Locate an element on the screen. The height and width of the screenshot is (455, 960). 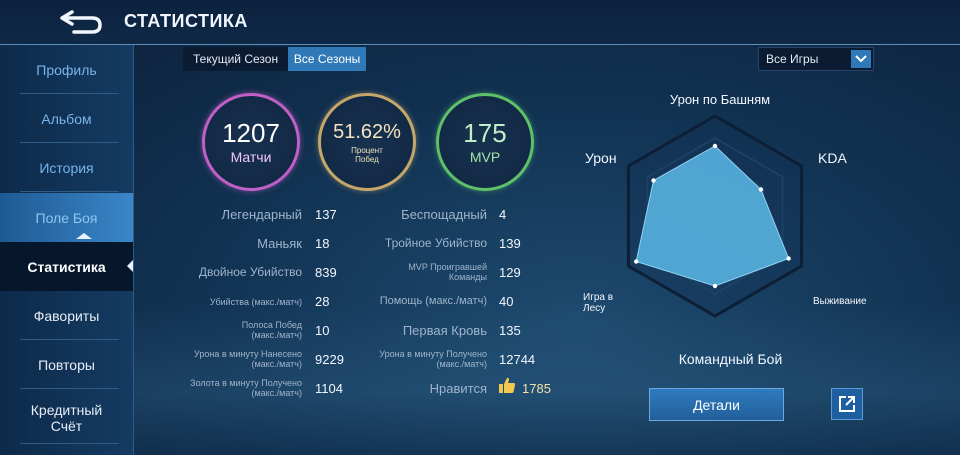
chevron-down-icon is located at coordinates (861, 59).